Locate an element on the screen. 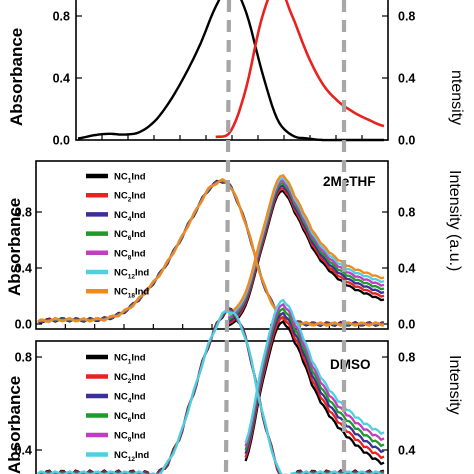  ytick-label-right-2-1: 0.8 is located at coordinates (406, 358).